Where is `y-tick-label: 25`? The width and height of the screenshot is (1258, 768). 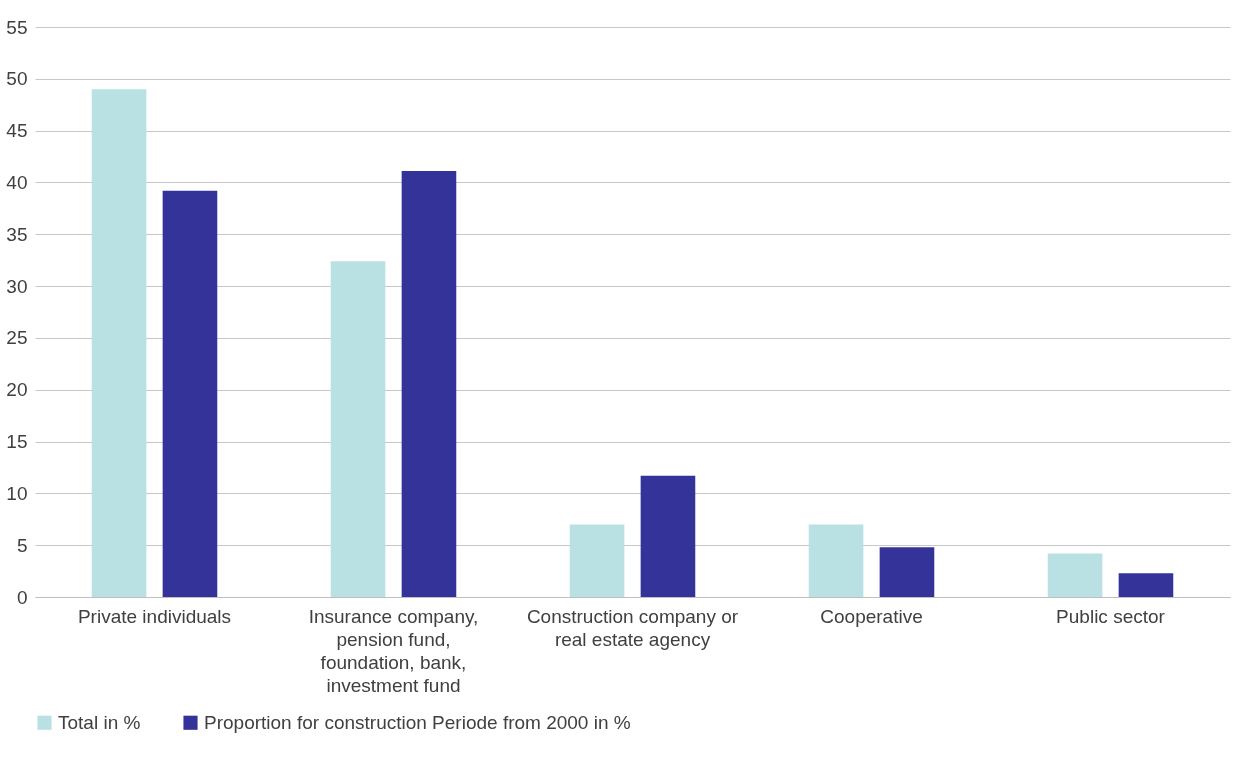
y-tick-label: 25 is located at coordinates (17, 338).